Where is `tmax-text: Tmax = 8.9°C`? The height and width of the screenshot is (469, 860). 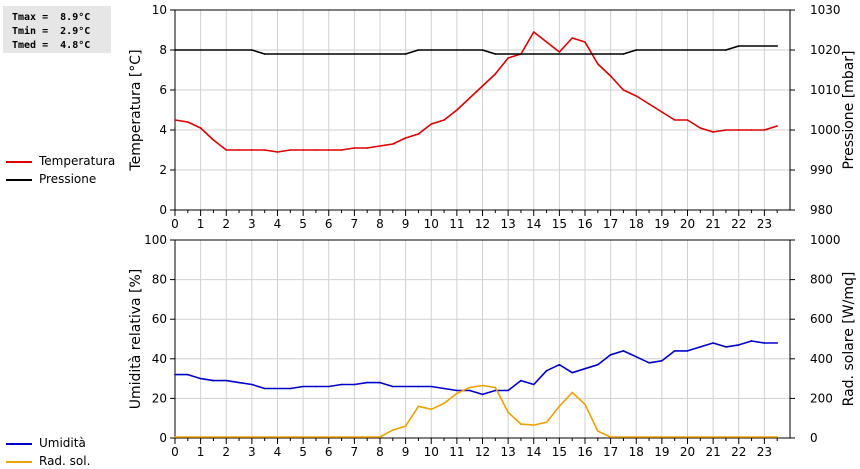 tmax-text: Tmax = 8.9°C is located at coordinates (51, 17).